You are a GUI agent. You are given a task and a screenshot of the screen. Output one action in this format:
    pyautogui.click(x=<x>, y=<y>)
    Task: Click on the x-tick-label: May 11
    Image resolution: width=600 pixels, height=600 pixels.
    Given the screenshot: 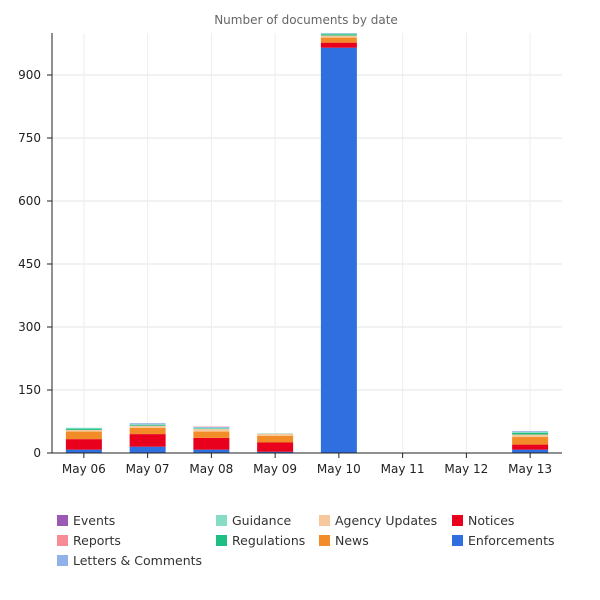 What is the action you would take?
    pyautogui.click(x=403, y=469)
    